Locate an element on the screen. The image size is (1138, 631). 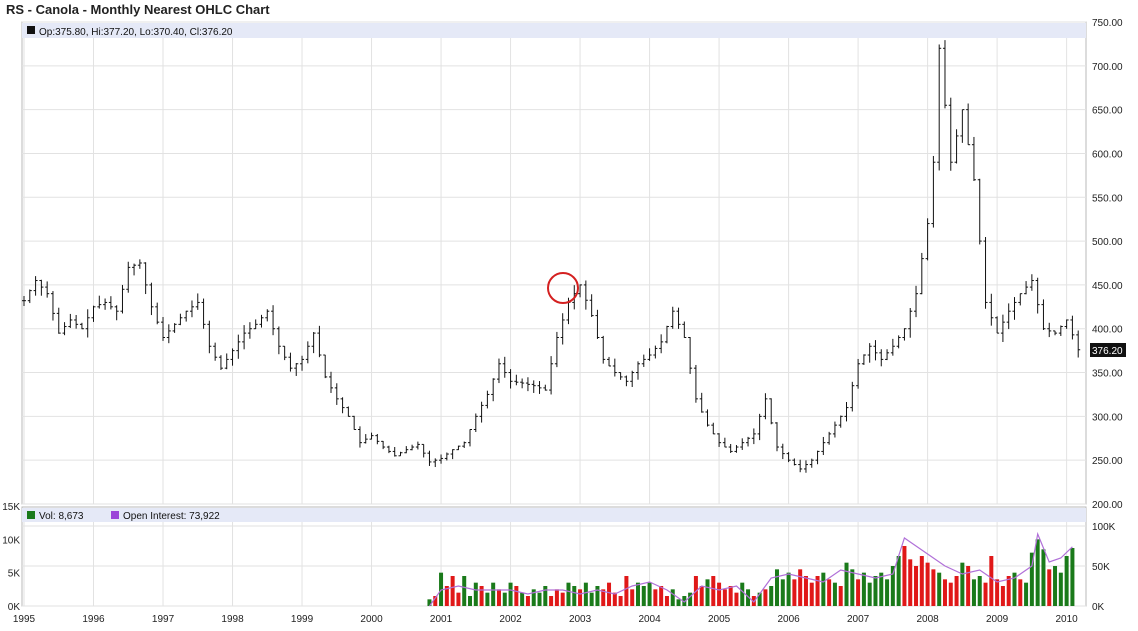
last-price-label: 376.20 is located at coordinates (1107, 351).